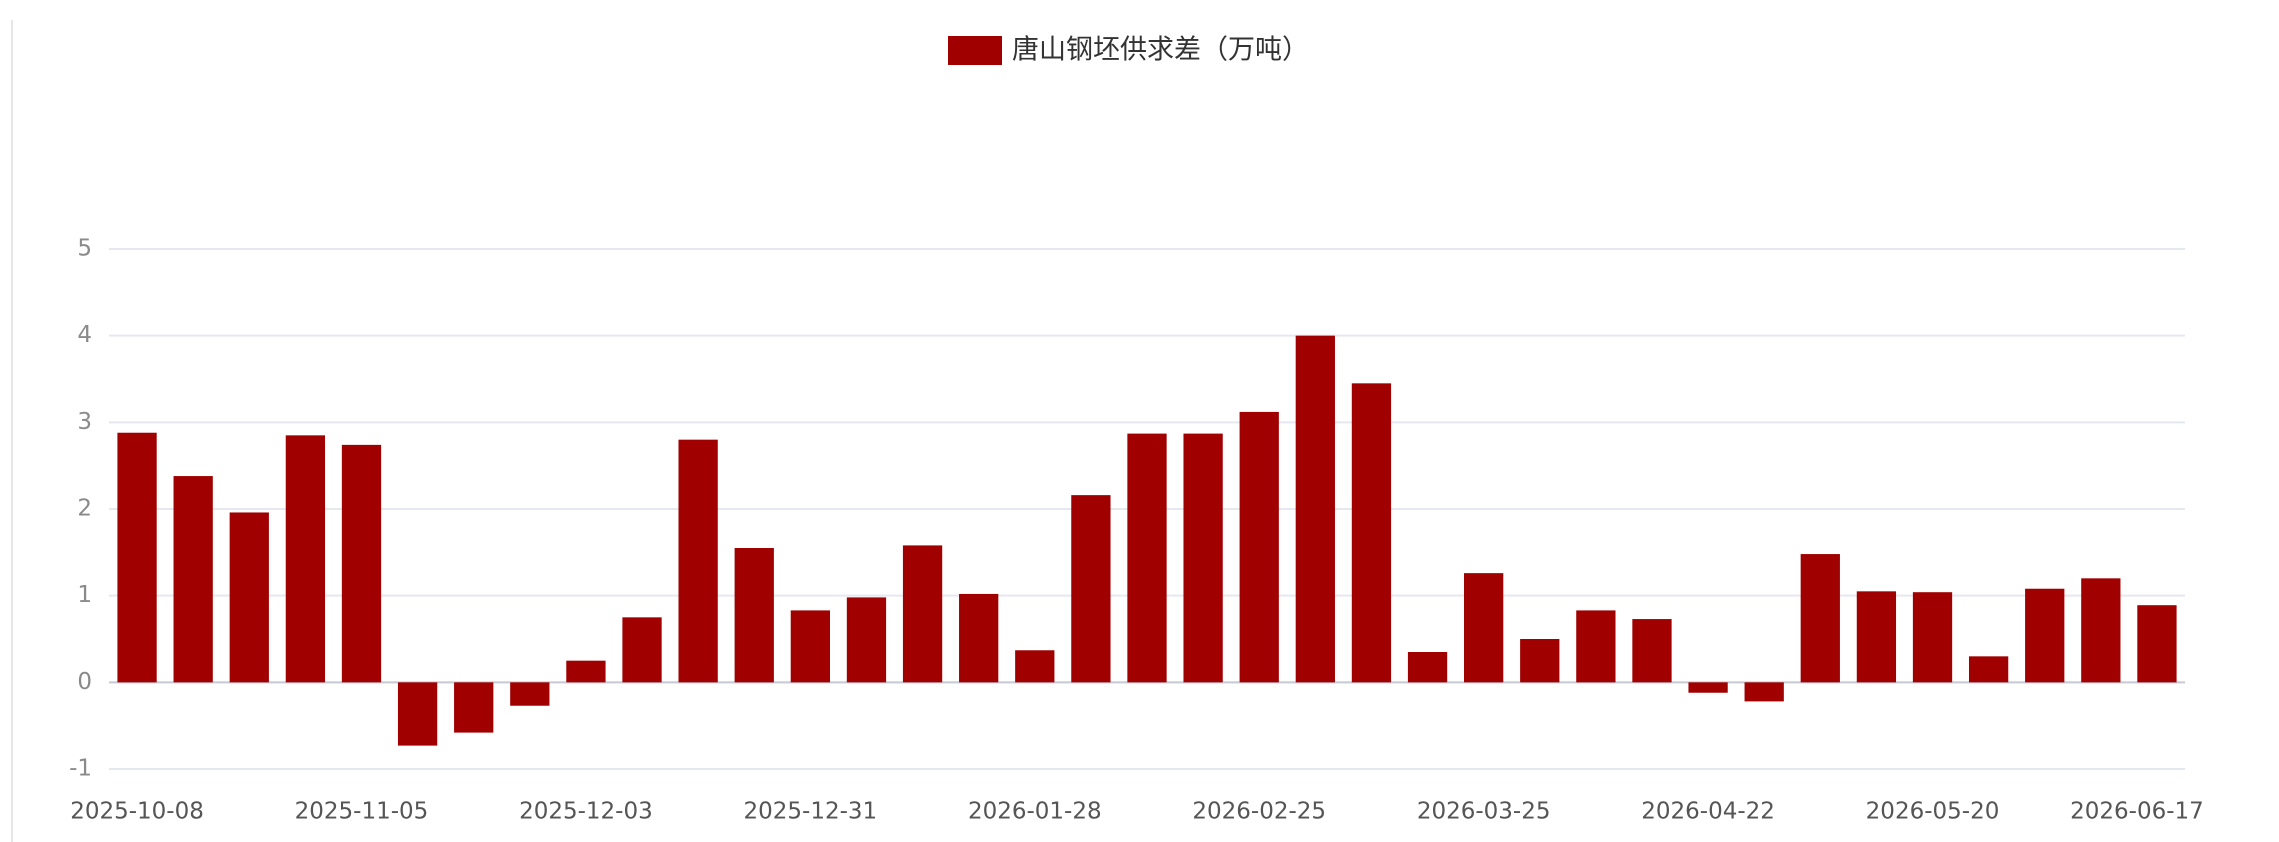  What do you see at coordinates (84, 422) in the screenshot?
I see `y-tick-label: 3` at bounding box center [84, 422].